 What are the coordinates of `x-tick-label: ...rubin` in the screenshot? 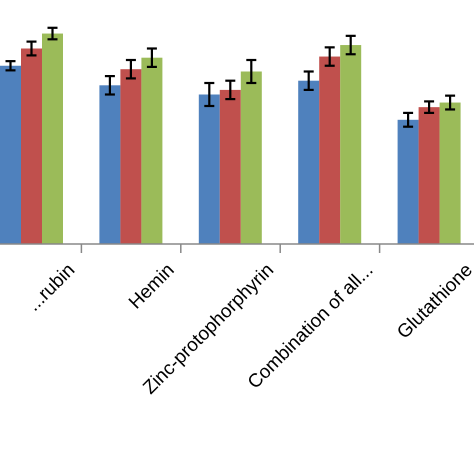 It's located at (51, 288).